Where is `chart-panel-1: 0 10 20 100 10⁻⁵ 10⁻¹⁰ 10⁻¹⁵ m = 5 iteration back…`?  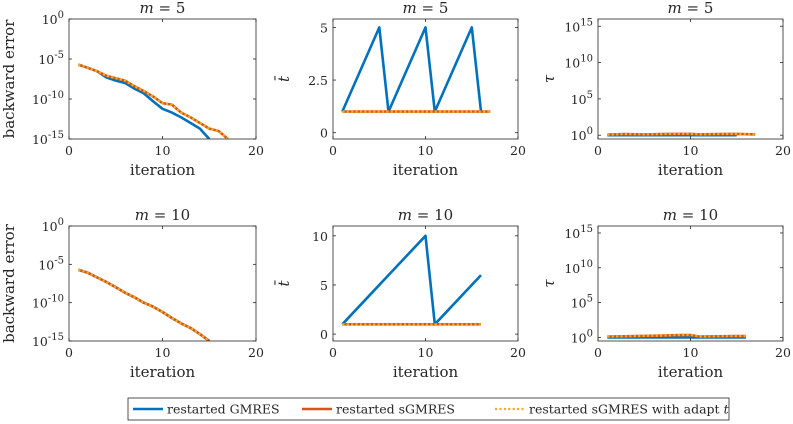
chart-panel-1: 0 10 20 100 10⁻⁵ 10⁻¹⁰ 10⁻¹⁵ m = 5 iteration back… is located at coordinates (132, 89).